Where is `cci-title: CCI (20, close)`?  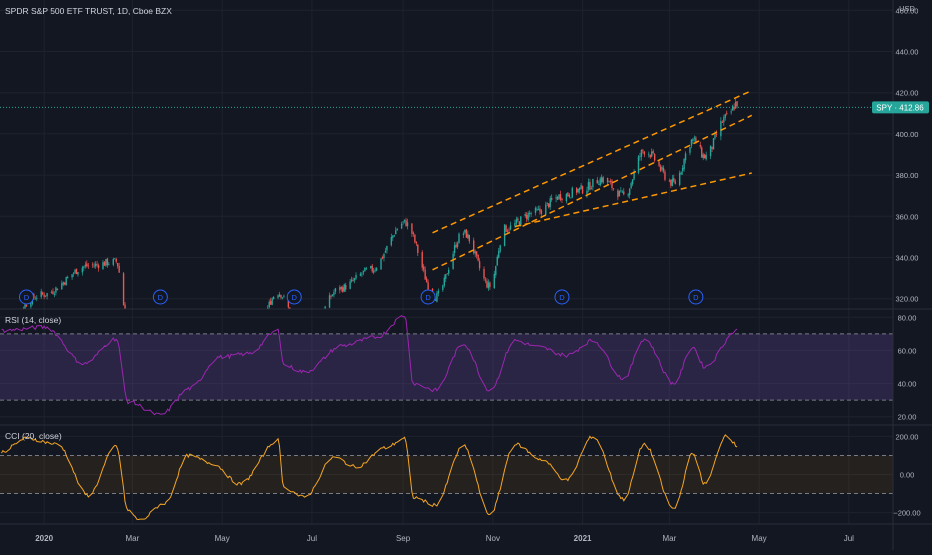 cci-title: CCI (20, close) is located at coordinates (33, 436).